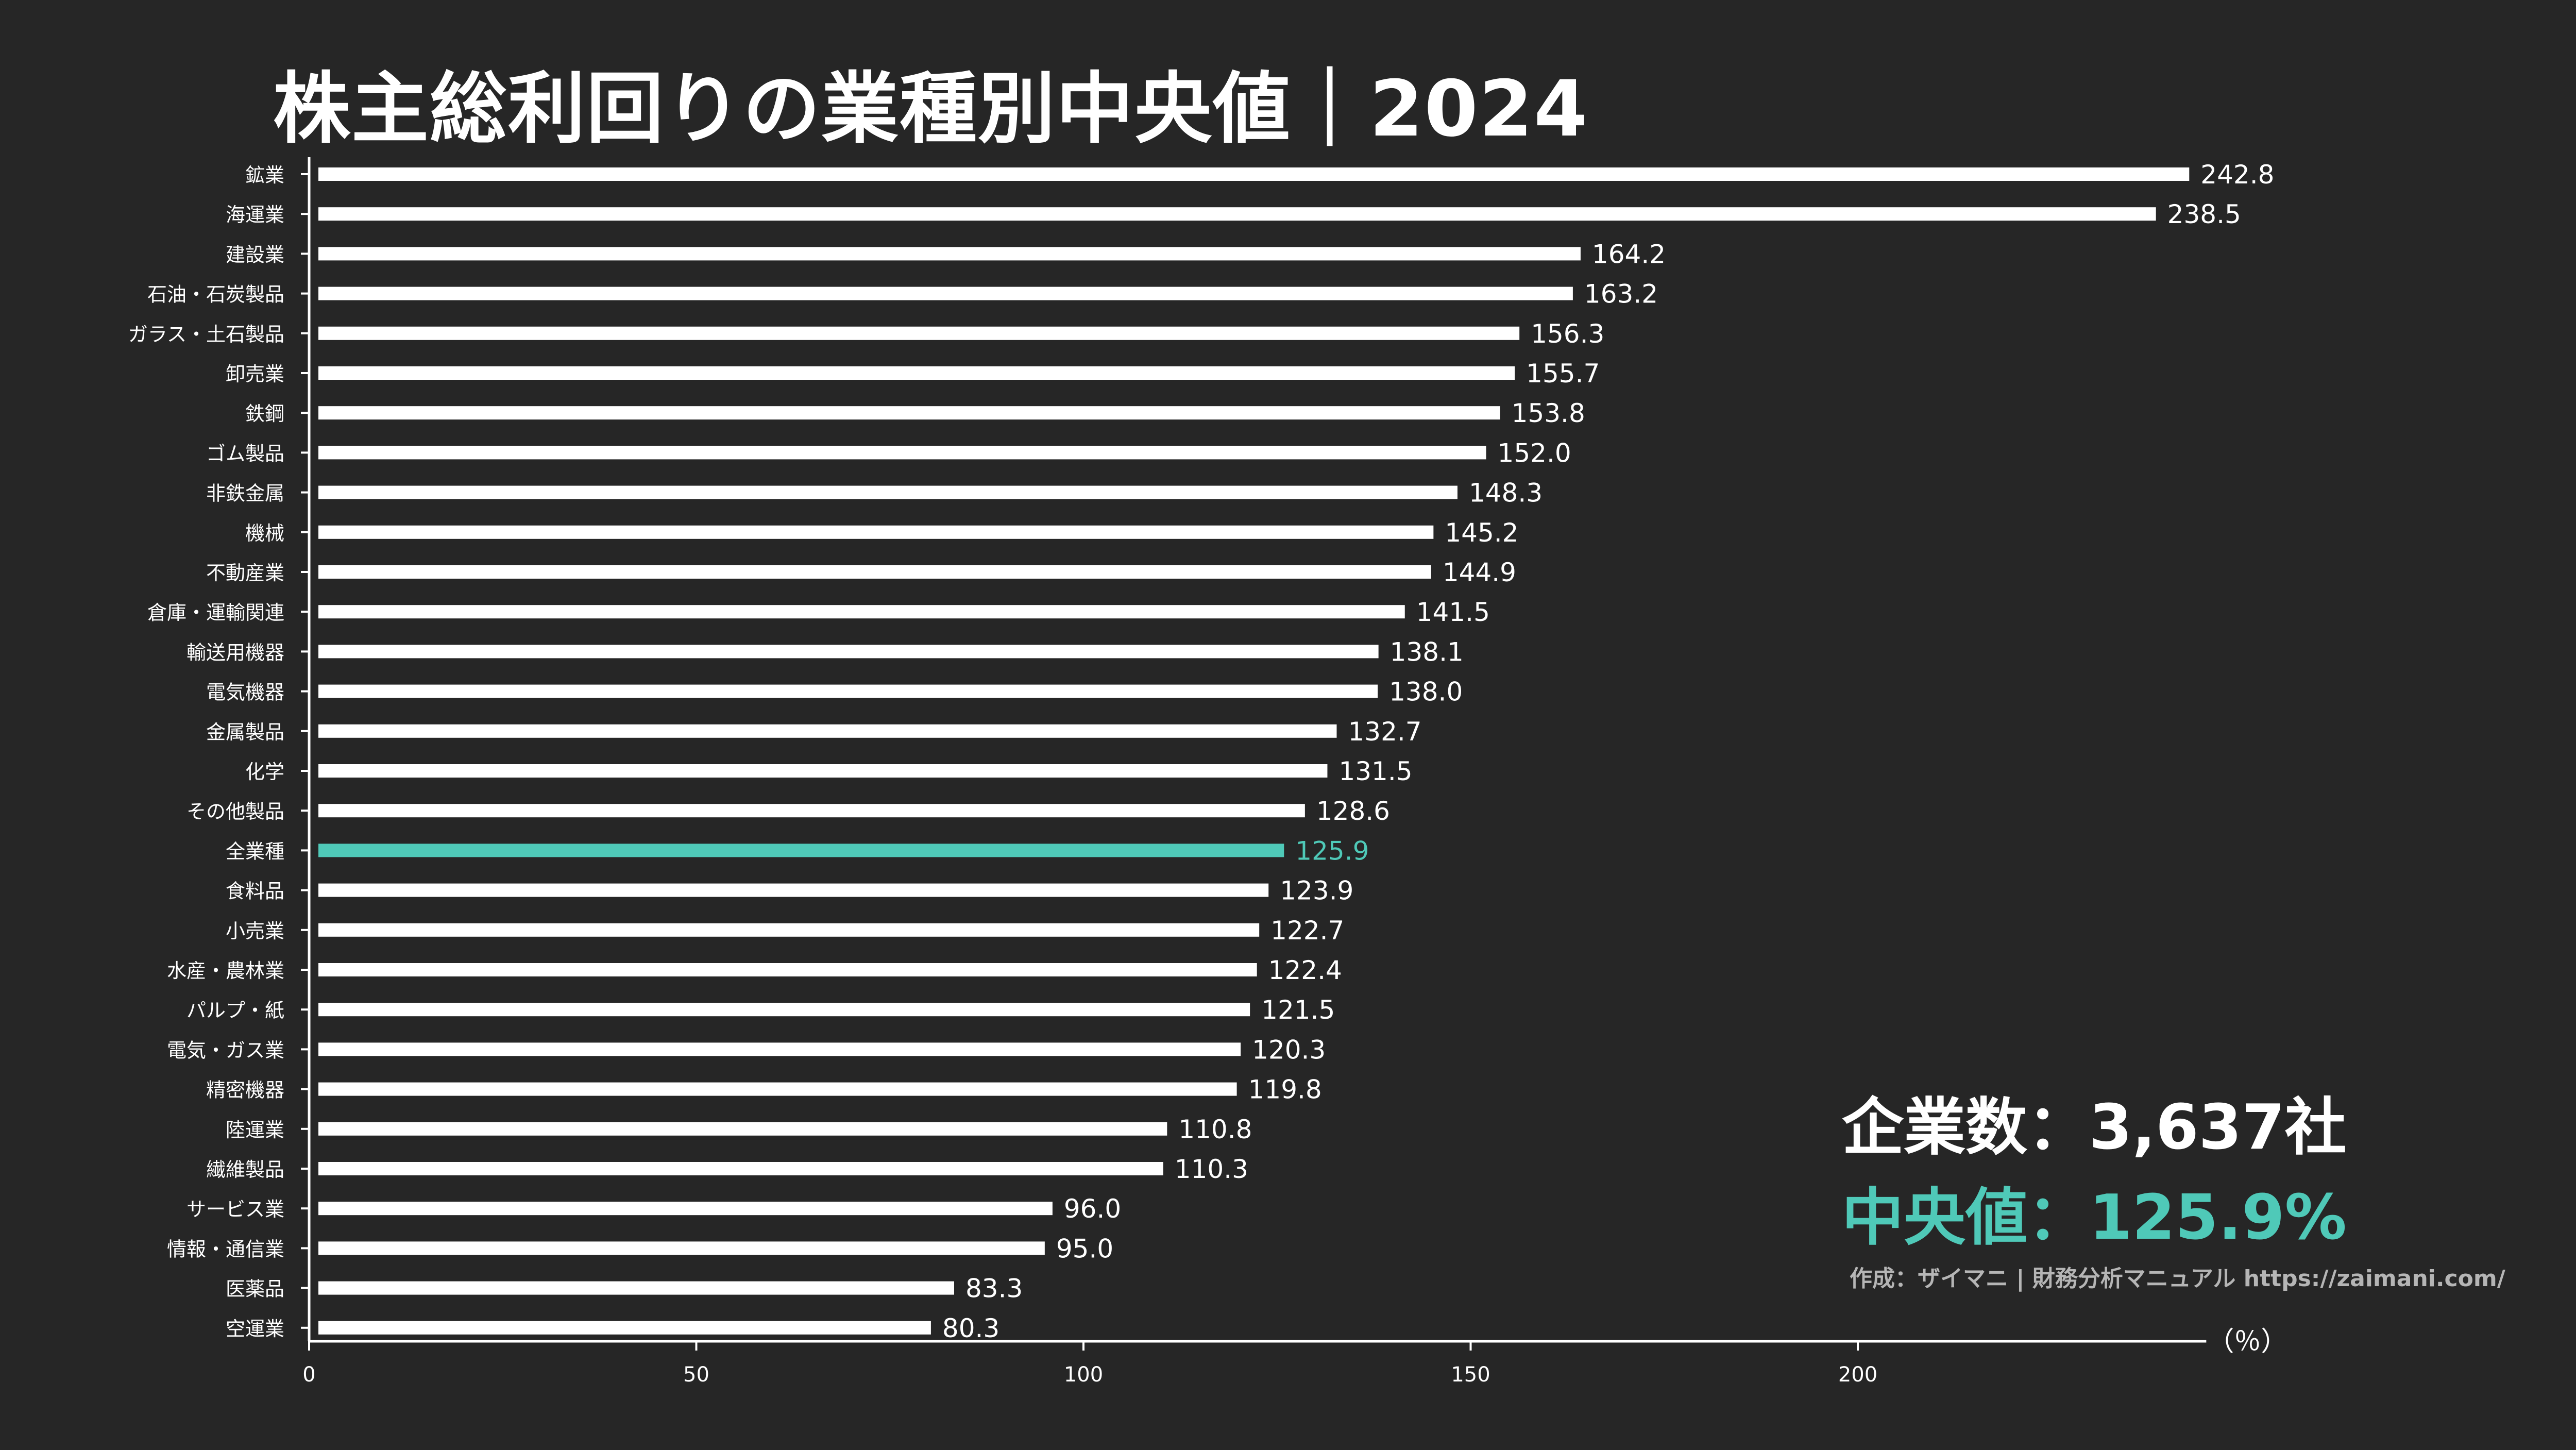 This screenshot has height=1450, width=2576. What do you see at coordinates (245, 692) in the screenshot?
I see `category-label: 電気機器` at bounding box center [245, 692].